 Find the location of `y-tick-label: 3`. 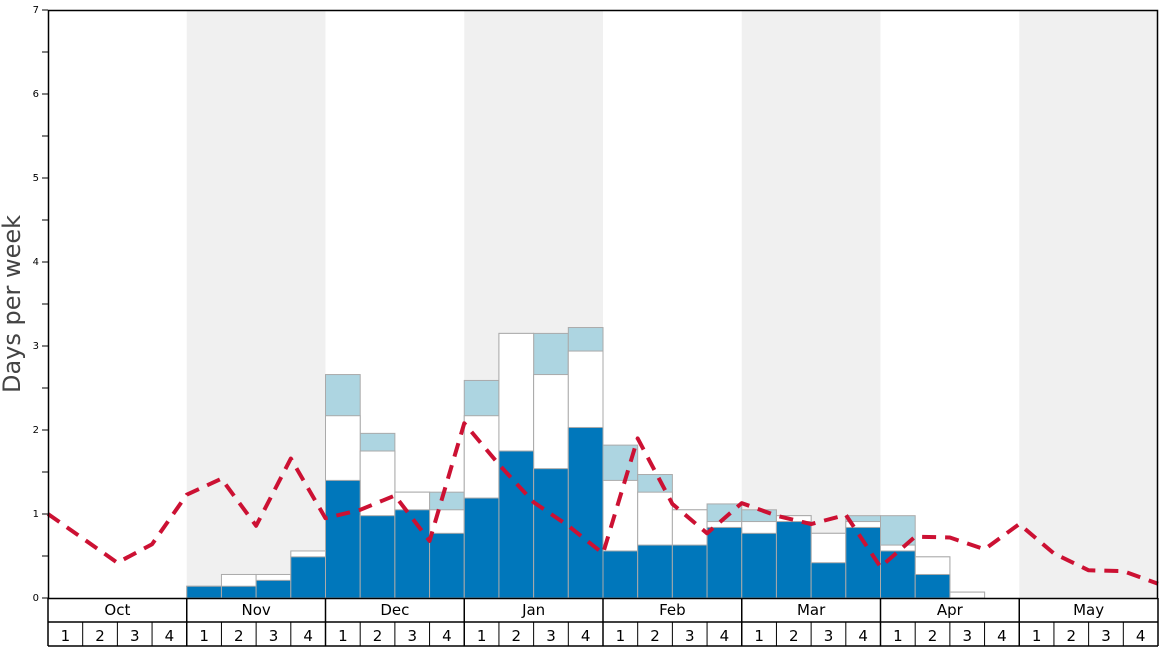

y-tick-label: 3 is located at coordinates (36, 346).